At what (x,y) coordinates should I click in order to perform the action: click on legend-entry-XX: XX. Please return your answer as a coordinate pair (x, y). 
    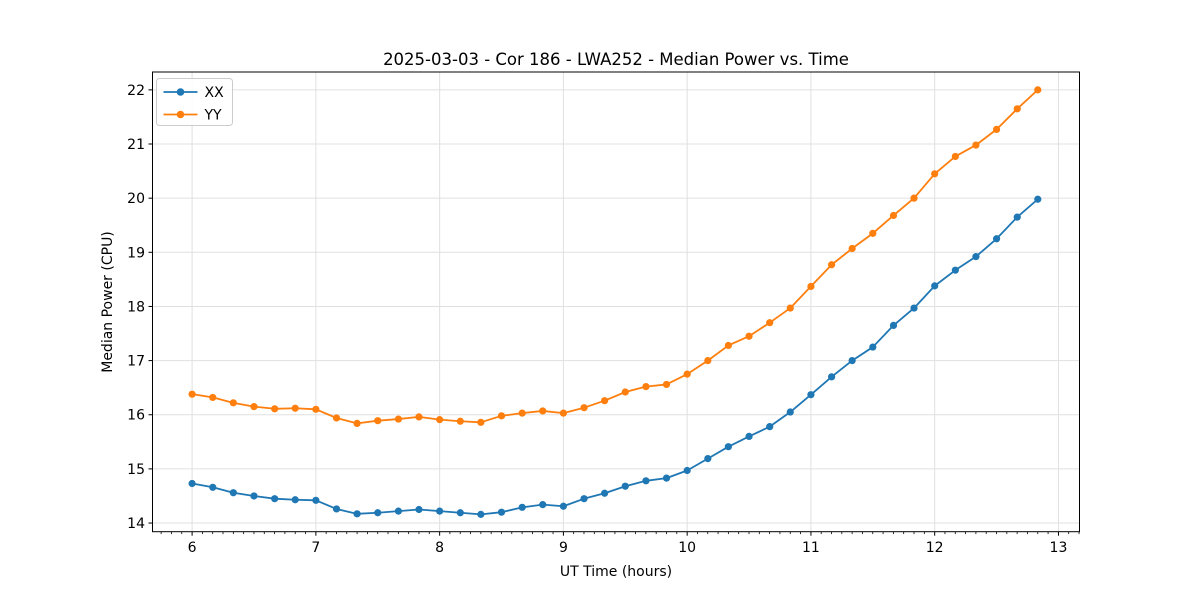
    Looking at the image, I should click on (194, 93).